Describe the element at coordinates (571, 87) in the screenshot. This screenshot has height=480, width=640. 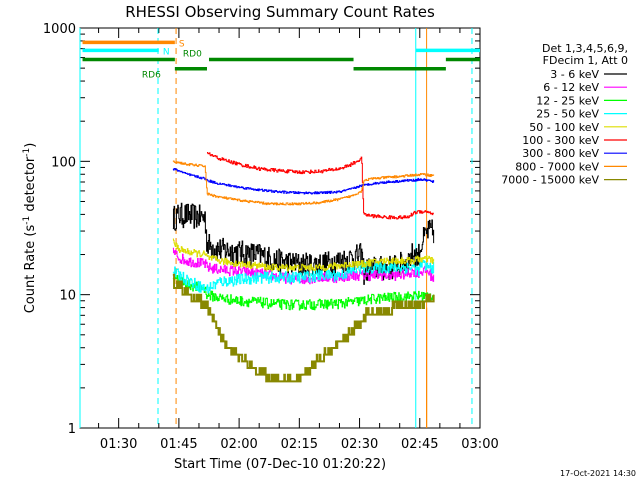
I see `legend-label: 6 - 12 keV` at that location.